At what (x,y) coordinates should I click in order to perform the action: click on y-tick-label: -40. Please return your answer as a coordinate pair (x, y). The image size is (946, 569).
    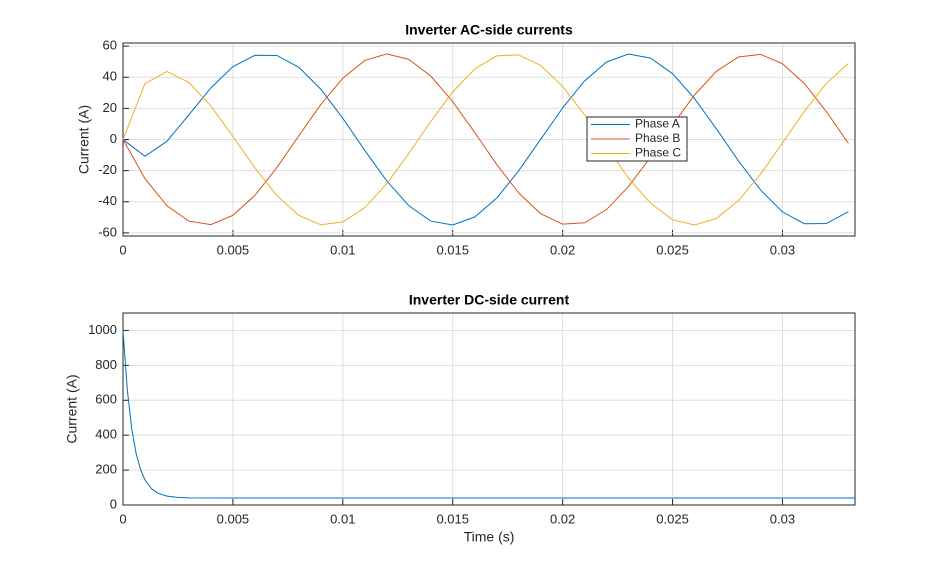
    Looking at the image, I should click on (107, 200).